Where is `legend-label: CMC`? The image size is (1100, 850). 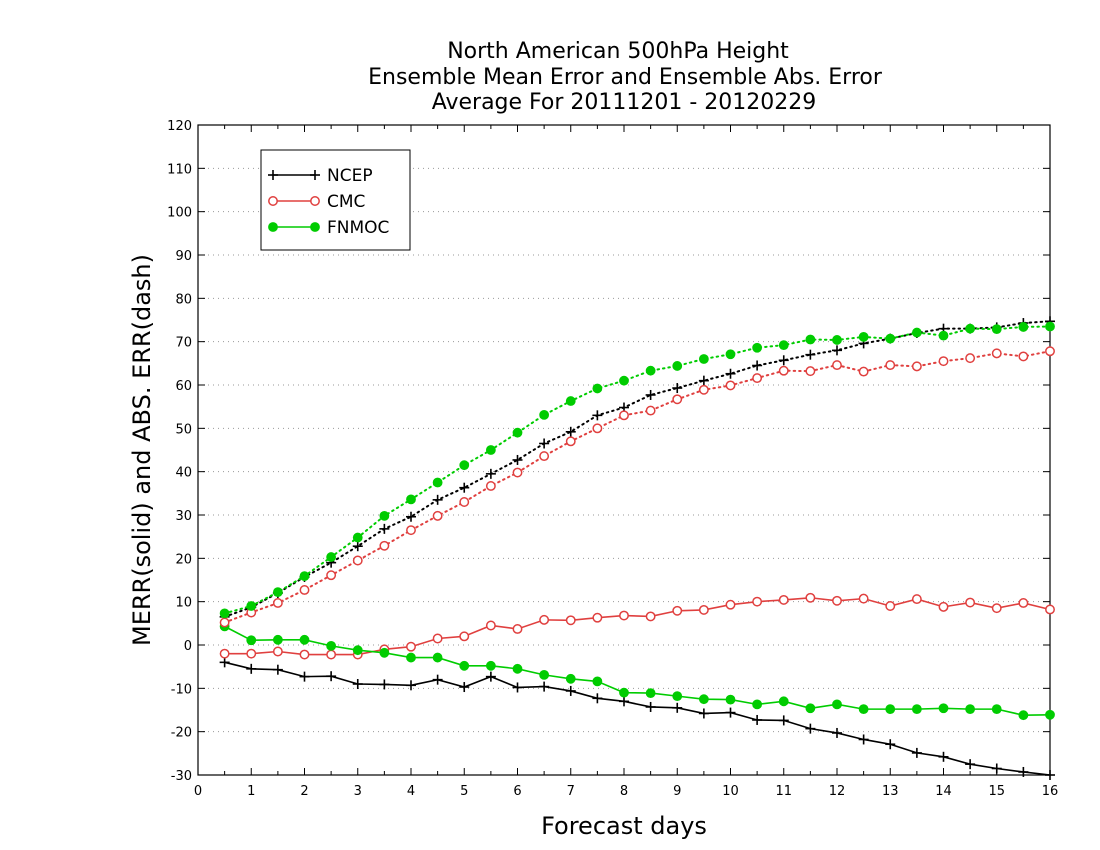
legend-label: CMC is located at coordinates (346, 202).